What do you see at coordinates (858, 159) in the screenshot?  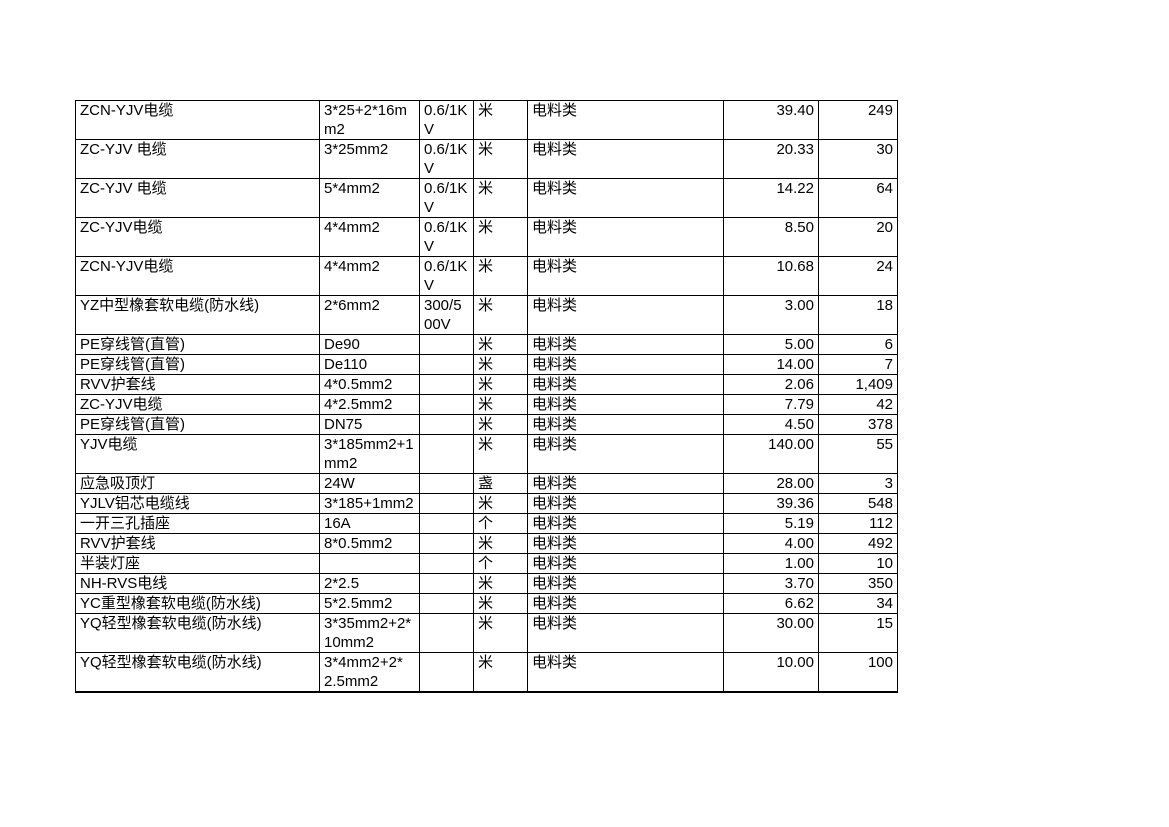 I see `cell-quantity: 30` at bounding box center [858, 159].